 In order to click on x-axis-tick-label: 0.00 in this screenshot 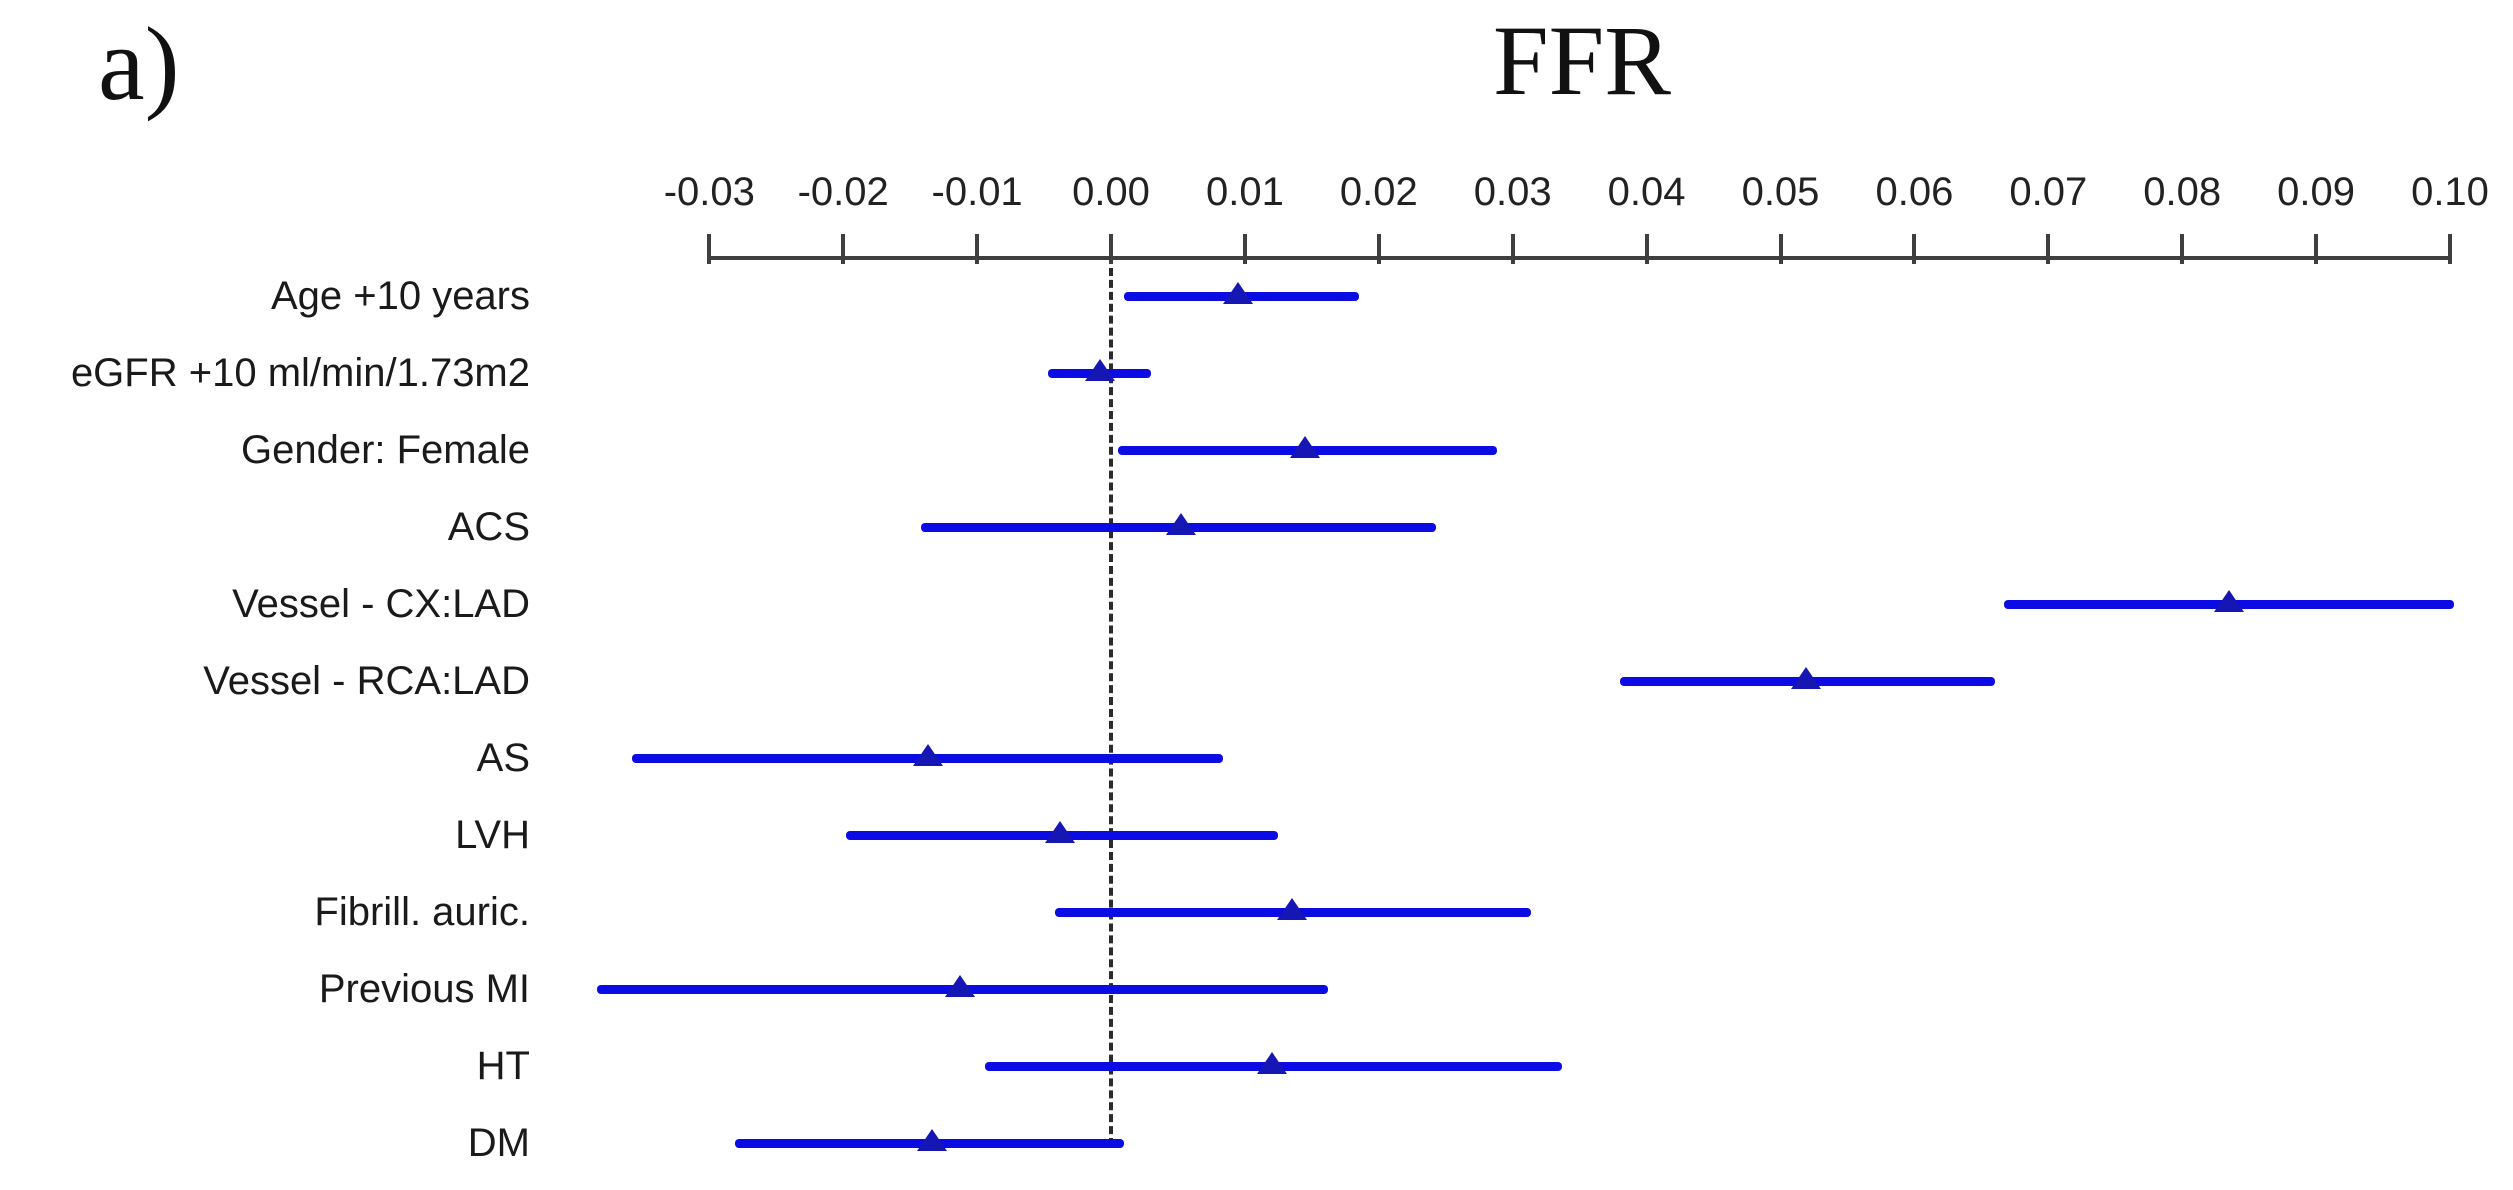, I will do `click(1111, 192)`.